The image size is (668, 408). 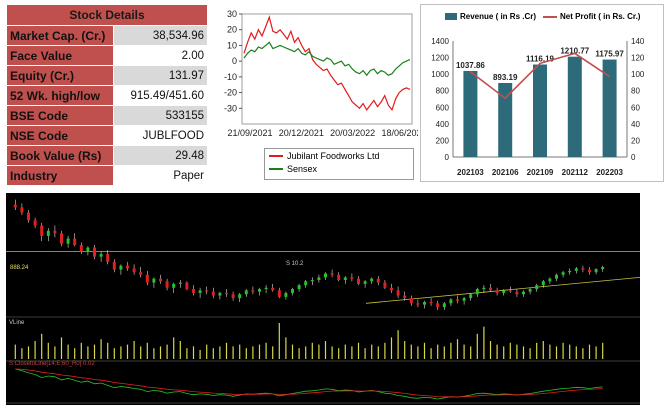 What do you see at coordinates (60, 135) in the screenshot?
I see `stock-detail-label: NSE Code` at bounding box center [60, 135].